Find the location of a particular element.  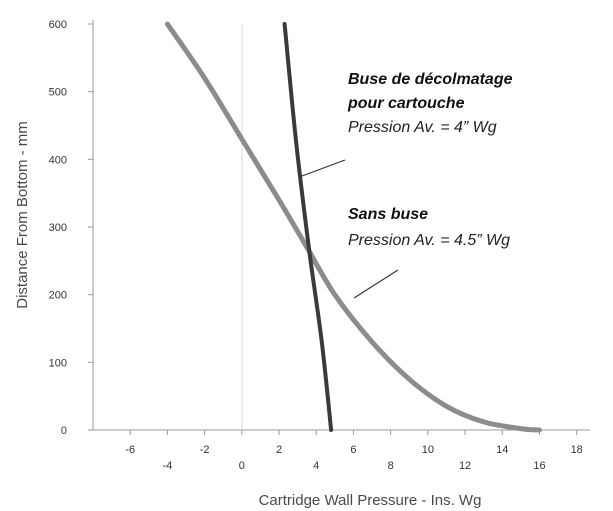

x-tick-label: 18 is located at coordinates (577, 450).